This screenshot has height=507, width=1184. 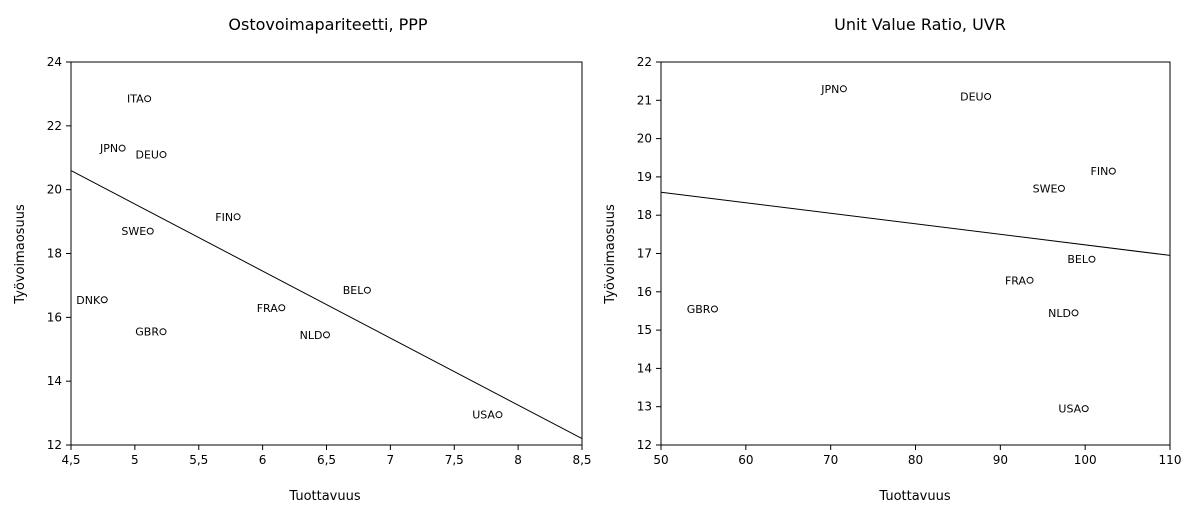 What do you see at coordinates (920, 24) in the screenshot?
I see `chart-title: Unit Value Ratio, UVR` at bounding box center [920, 24].